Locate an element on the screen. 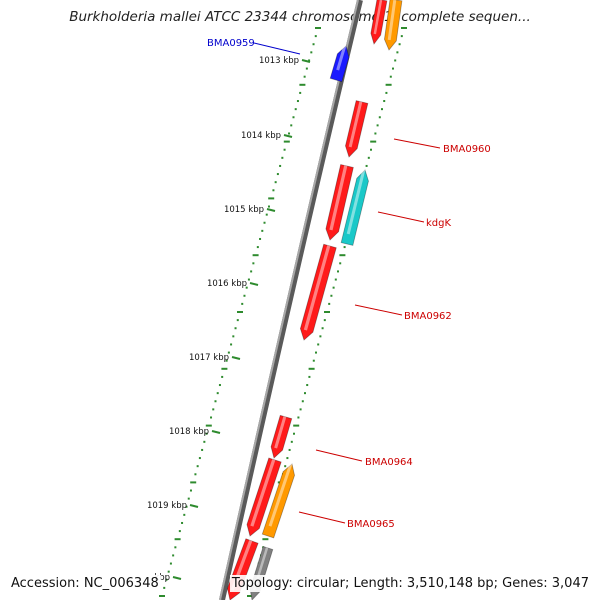 The width and height of the screenshot is (600, 600). gene-arrow-top-orange is located at coordinates (393, 25).